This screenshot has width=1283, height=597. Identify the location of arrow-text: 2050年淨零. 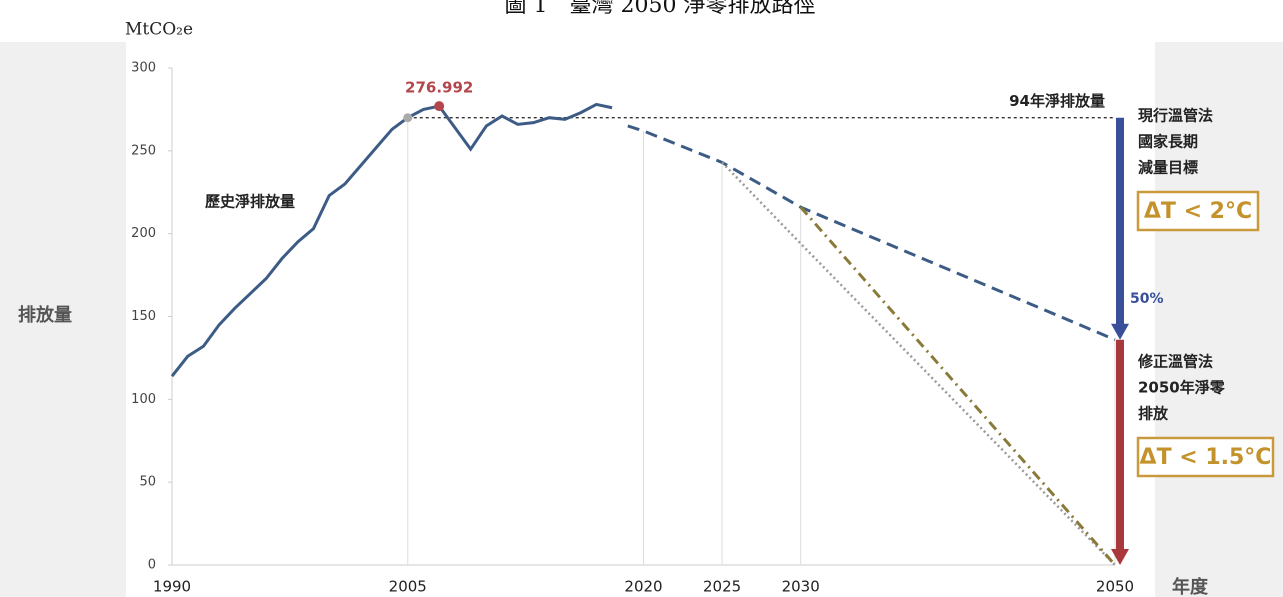
(1182, 388).